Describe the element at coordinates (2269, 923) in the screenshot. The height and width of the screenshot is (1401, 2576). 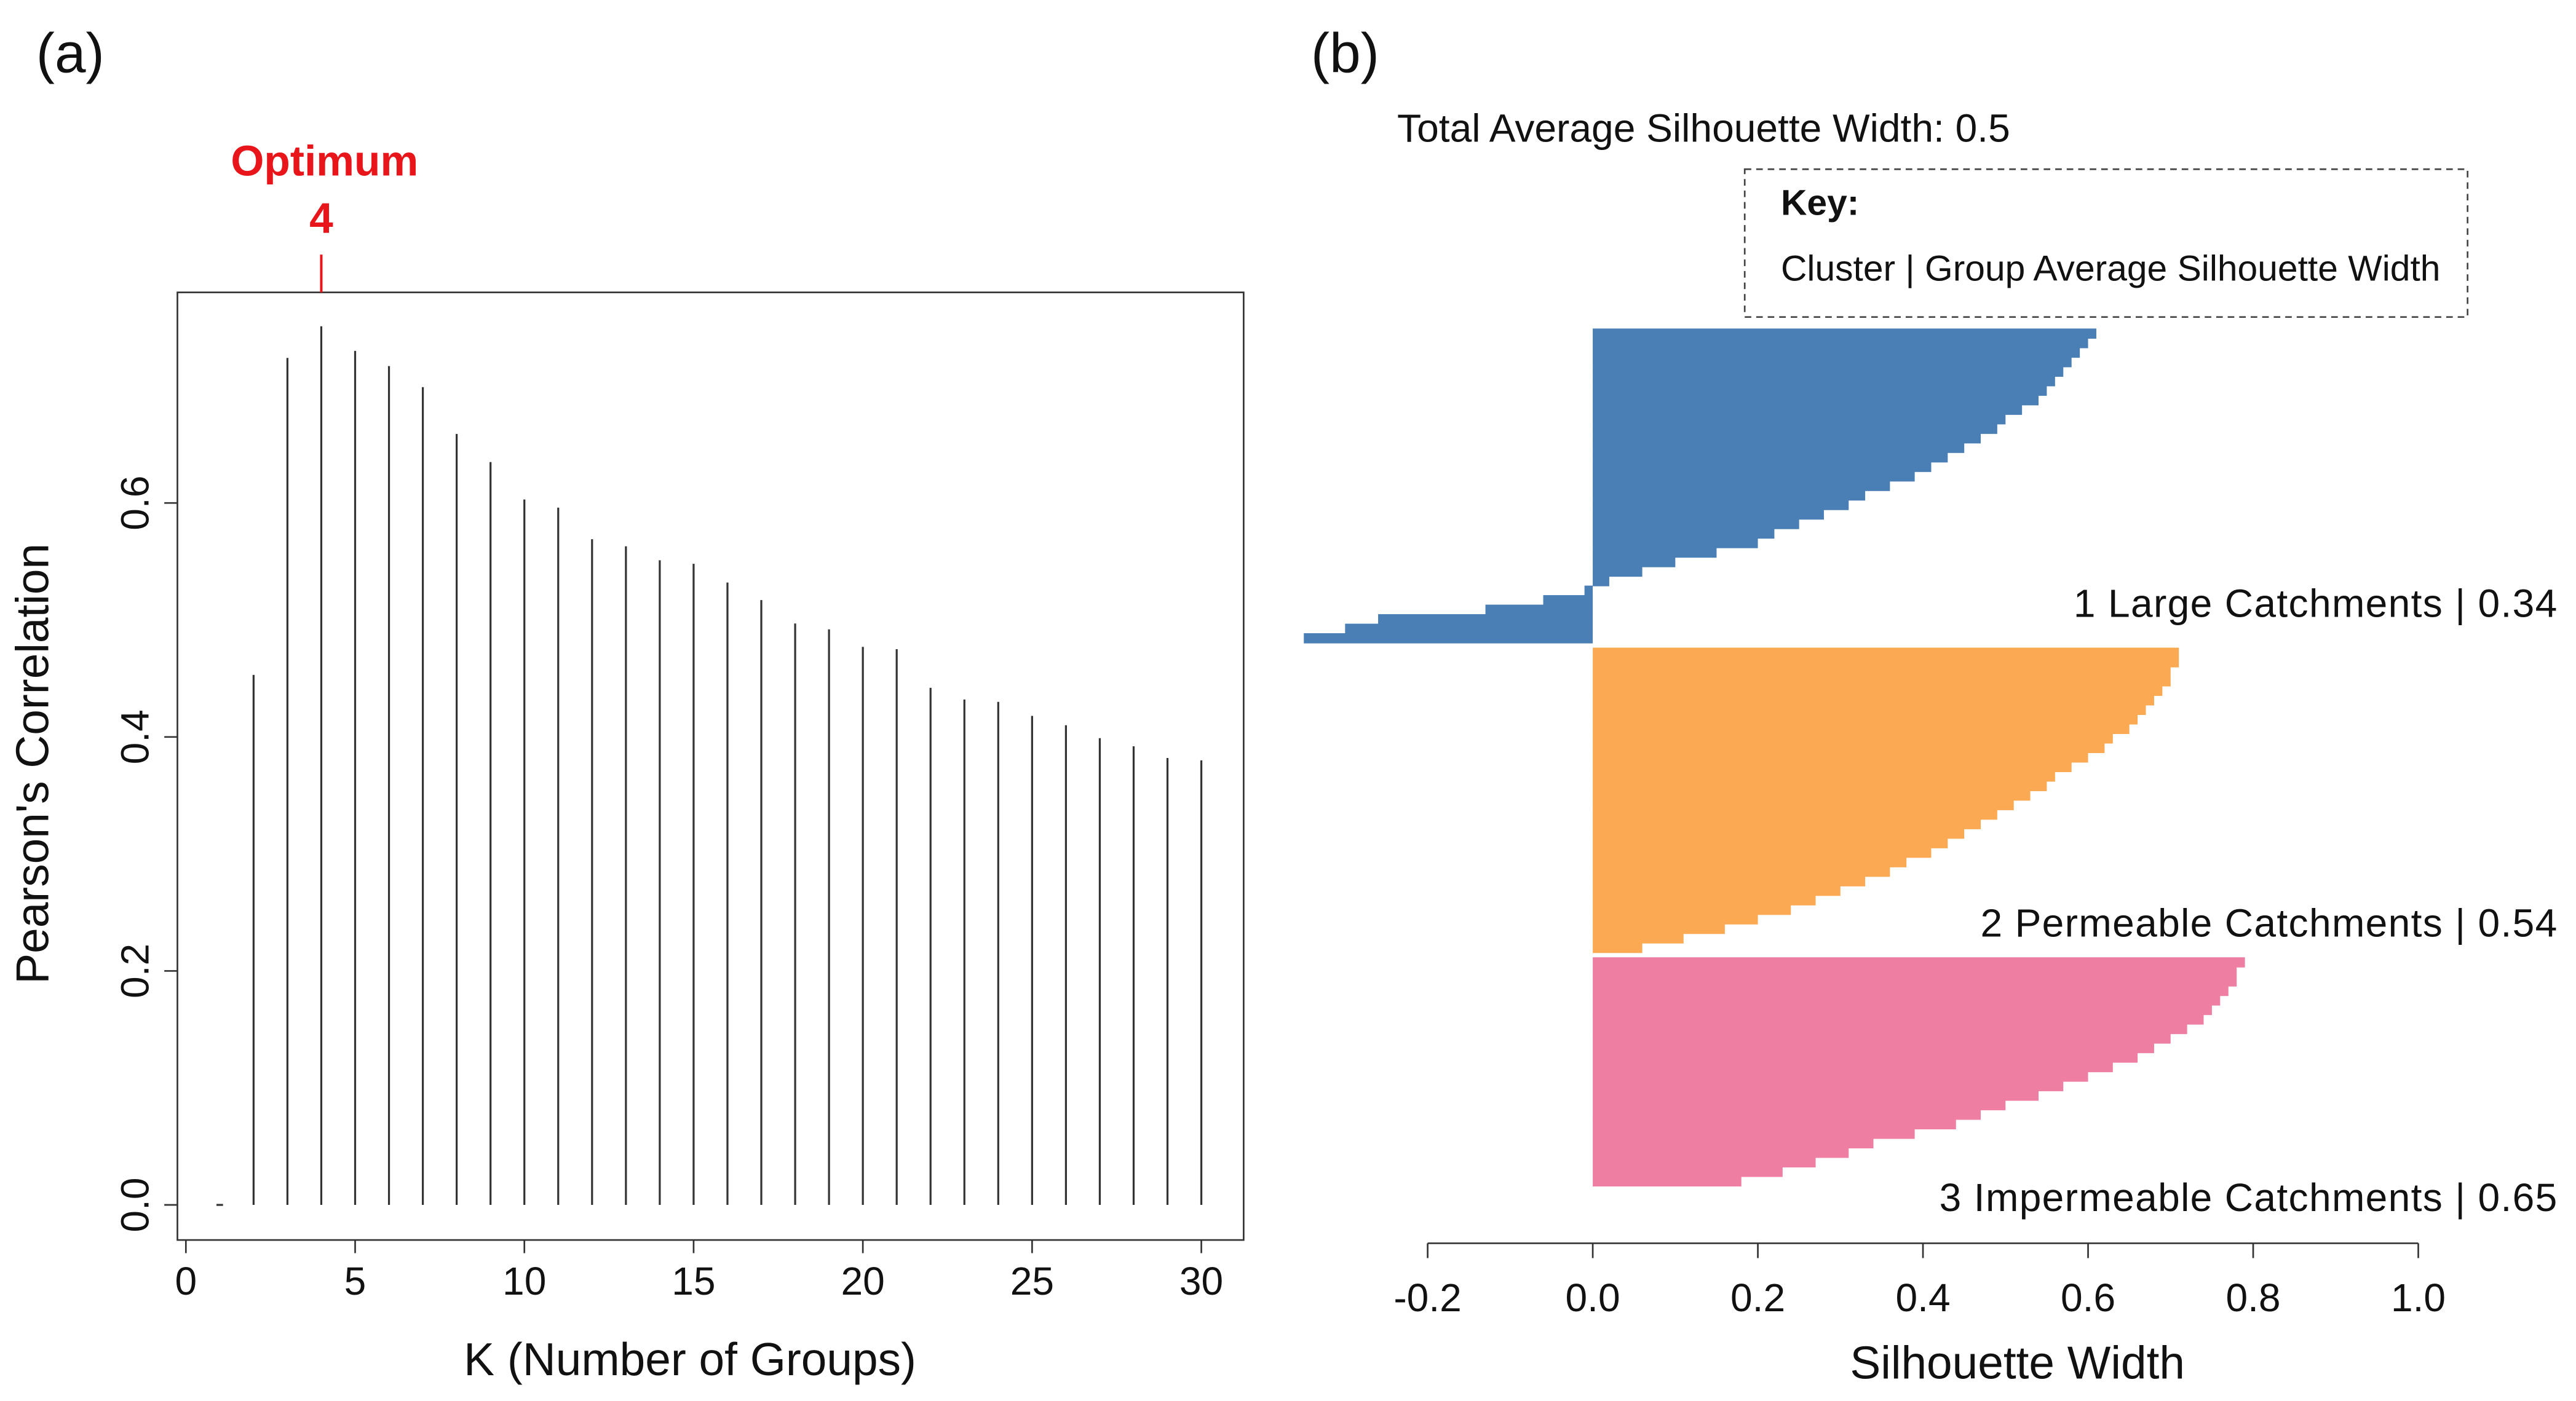
I see `cluster-label: 2 Permeable Catchments | 0.54` at that location.